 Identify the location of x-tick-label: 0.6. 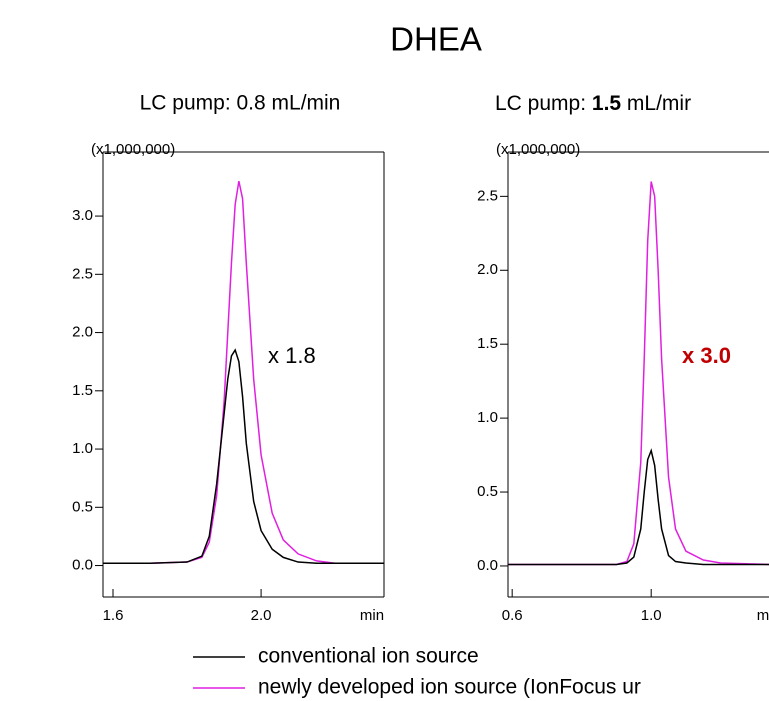
(512, 615).